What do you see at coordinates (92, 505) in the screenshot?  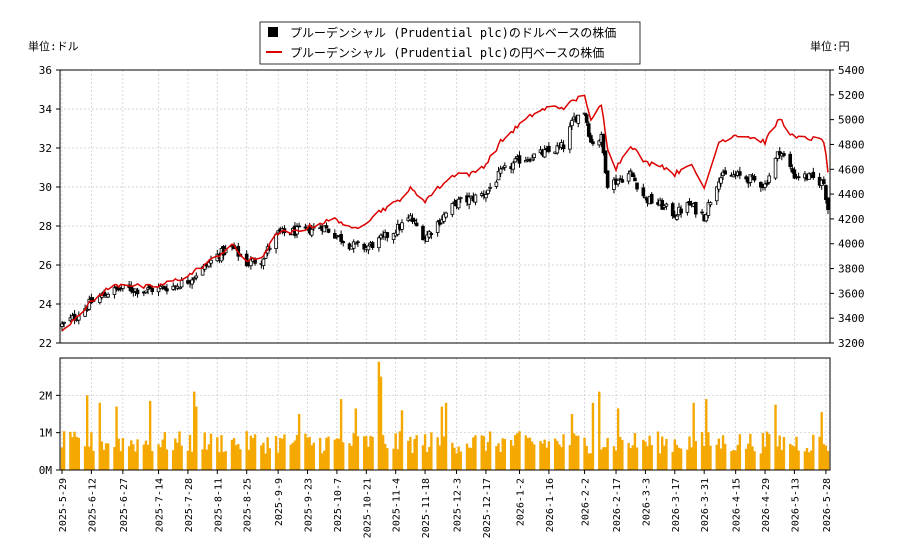 I see `x-tick-label: 2025-6-12` at bounding box center [92, 505].